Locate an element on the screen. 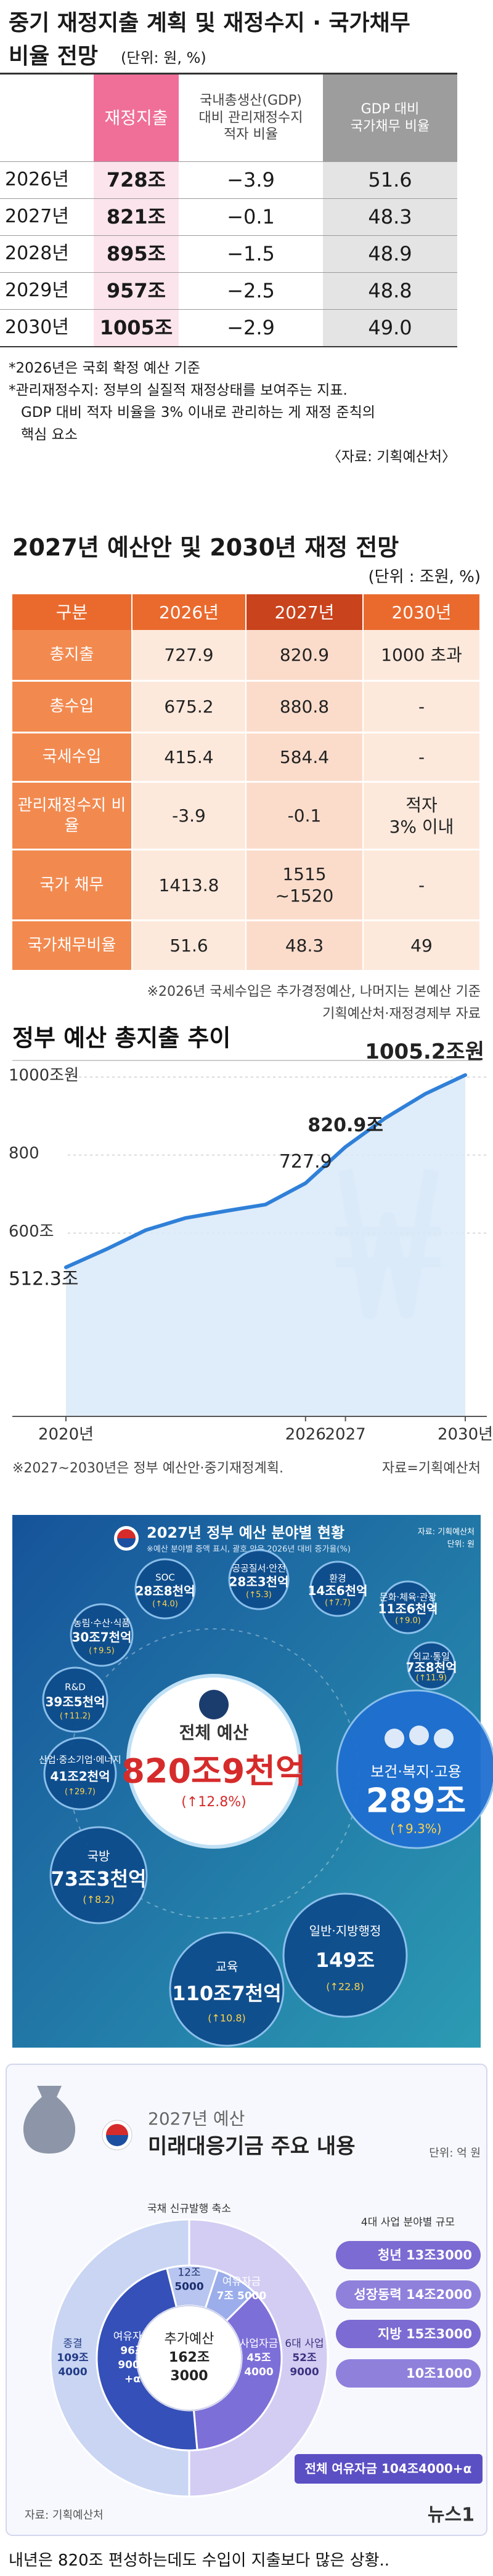  header-cell: 국내총생산(GDP) 대비 관리재정수지 적자 비율 is located at coordinates (250, 118).